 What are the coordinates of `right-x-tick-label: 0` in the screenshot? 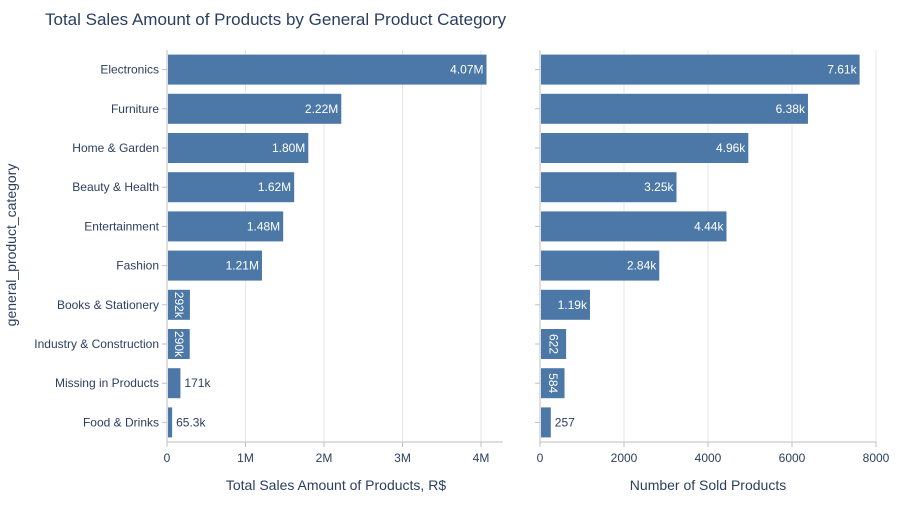 It's located at (540, 458).